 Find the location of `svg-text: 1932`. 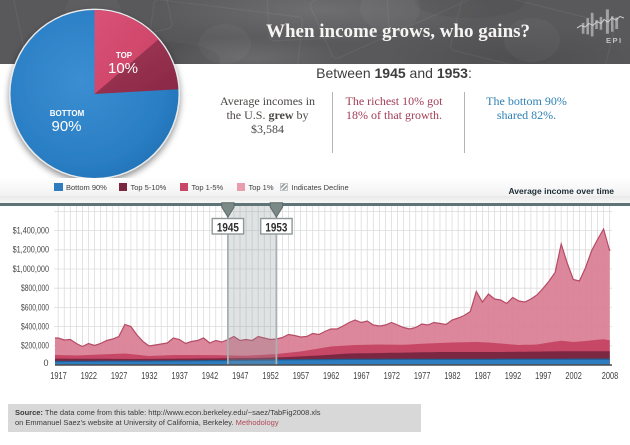

svg-text: 1932 is located at coordinates (149, 376).